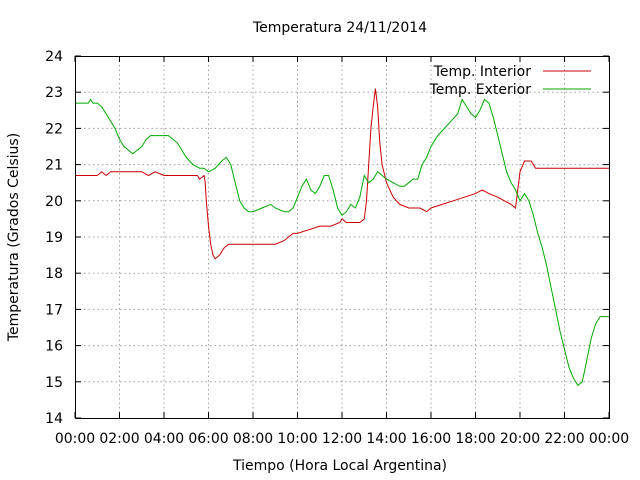  I want to click on x-axis-label: Tiempo (Hora Local Argentina), so click(339, 466).